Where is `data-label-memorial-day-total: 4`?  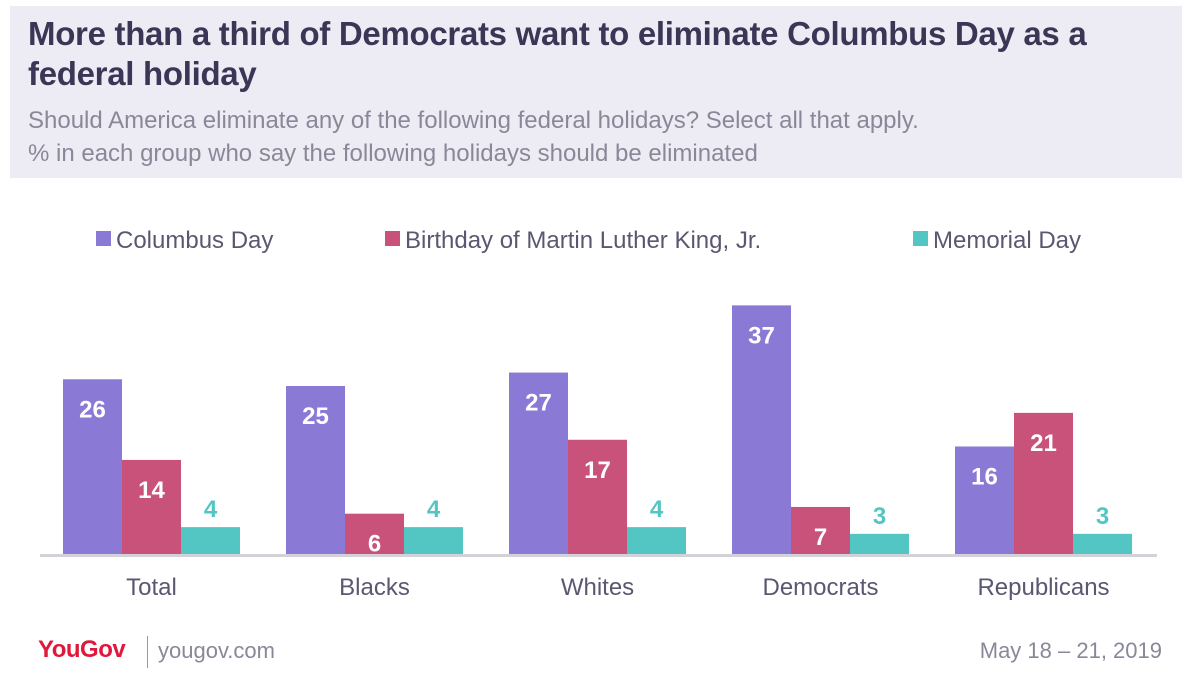
data-label-memorial-day-total: 4 is located at coordinates (211, 509).